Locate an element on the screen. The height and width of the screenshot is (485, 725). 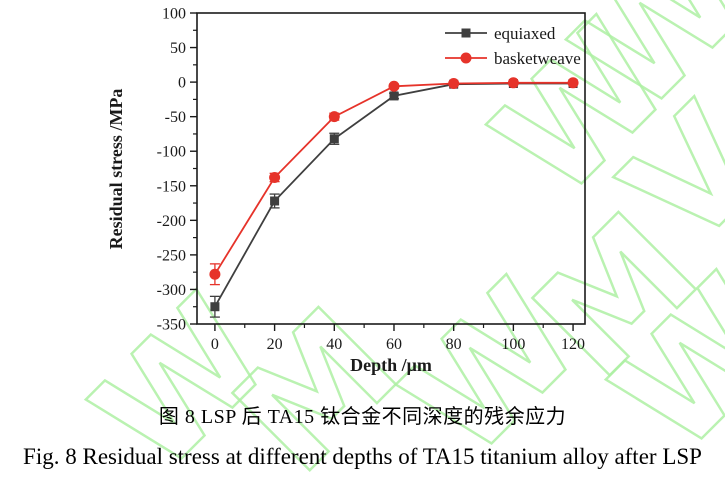
y-tick-label: -150 is located at coordinates (171, 186).